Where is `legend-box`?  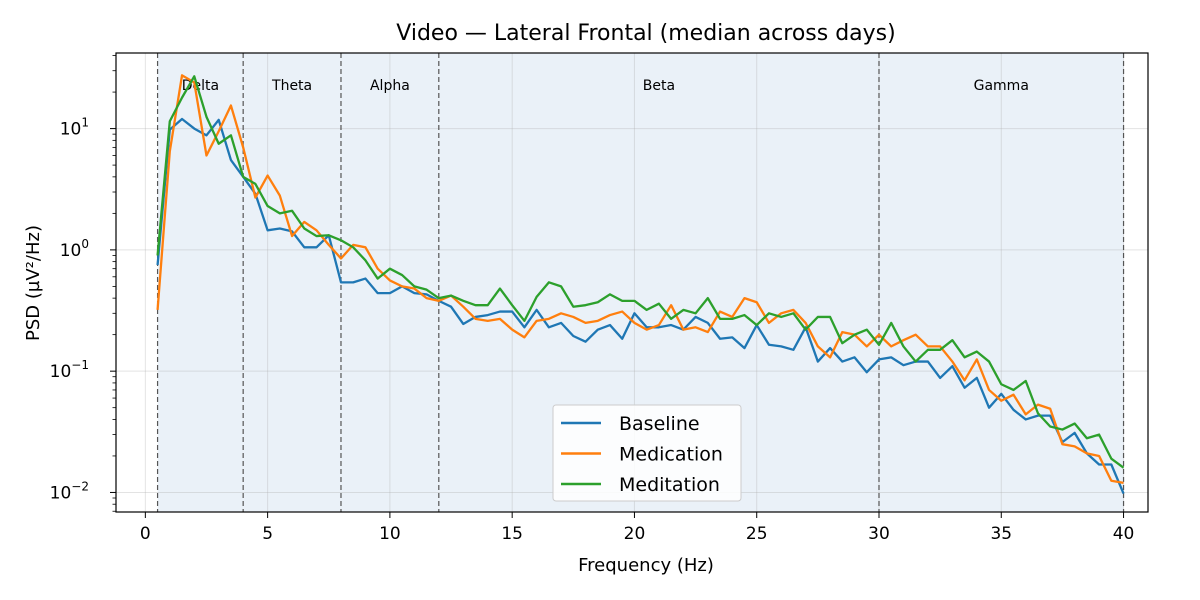 legend-box is located at coordinates (647, 453).